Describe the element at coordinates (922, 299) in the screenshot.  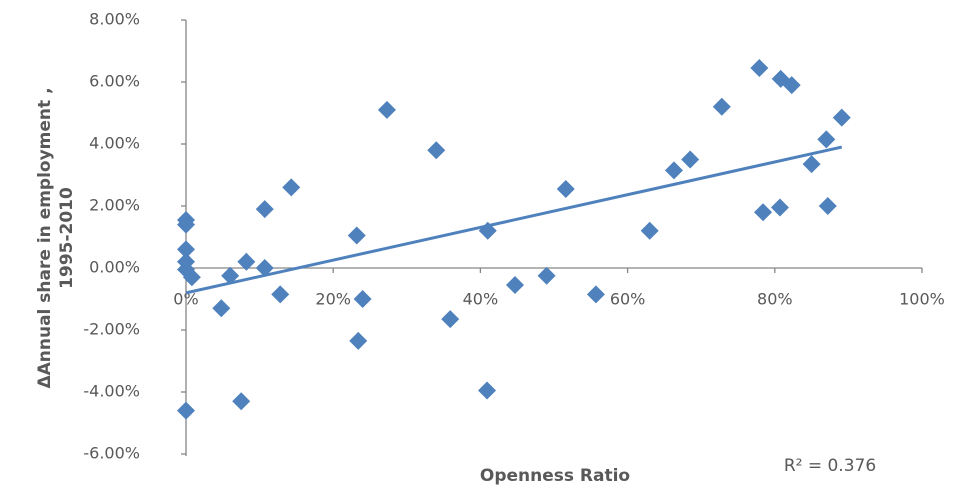
I see `x-tick-label: 100%` at that location.